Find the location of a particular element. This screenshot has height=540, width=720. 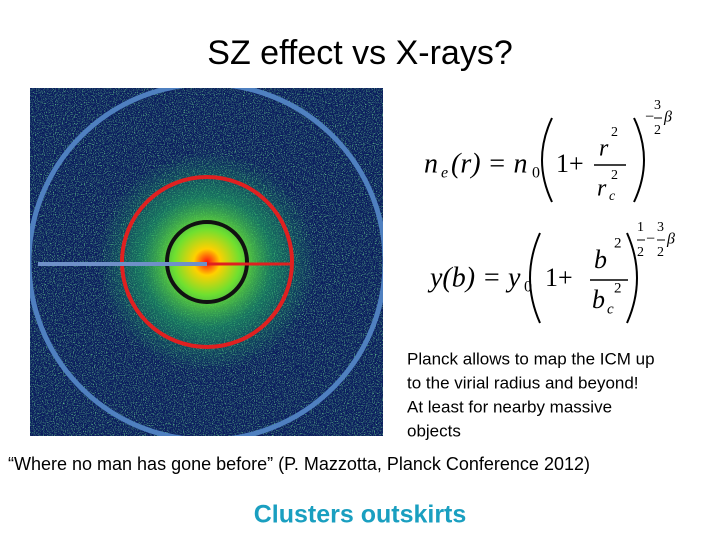

equation-token: n is located at coordinates (431, 163).